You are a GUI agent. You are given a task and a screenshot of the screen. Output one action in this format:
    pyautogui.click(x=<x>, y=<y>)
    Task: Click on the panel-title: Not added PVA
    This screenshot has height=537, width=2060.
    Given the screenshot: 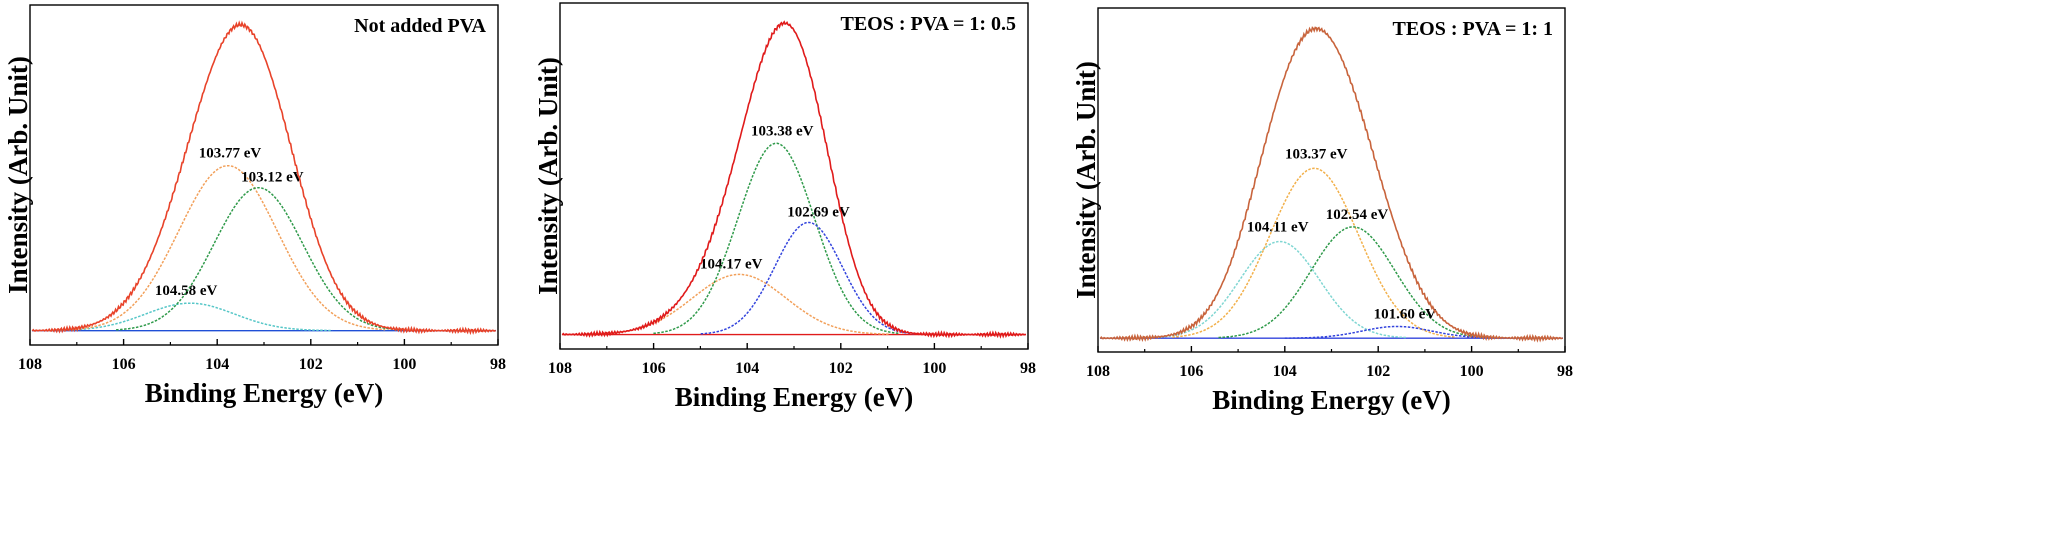 What is the action you would take?
    pyautogui.click(x=420, y=26)
    